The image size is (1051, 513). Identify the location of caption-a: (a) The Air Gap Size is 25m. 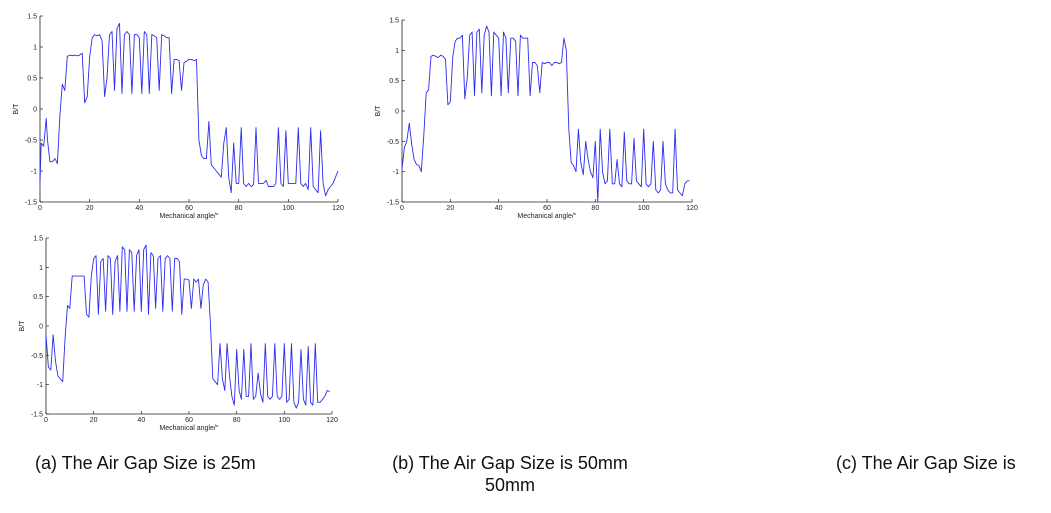
(145, 463).